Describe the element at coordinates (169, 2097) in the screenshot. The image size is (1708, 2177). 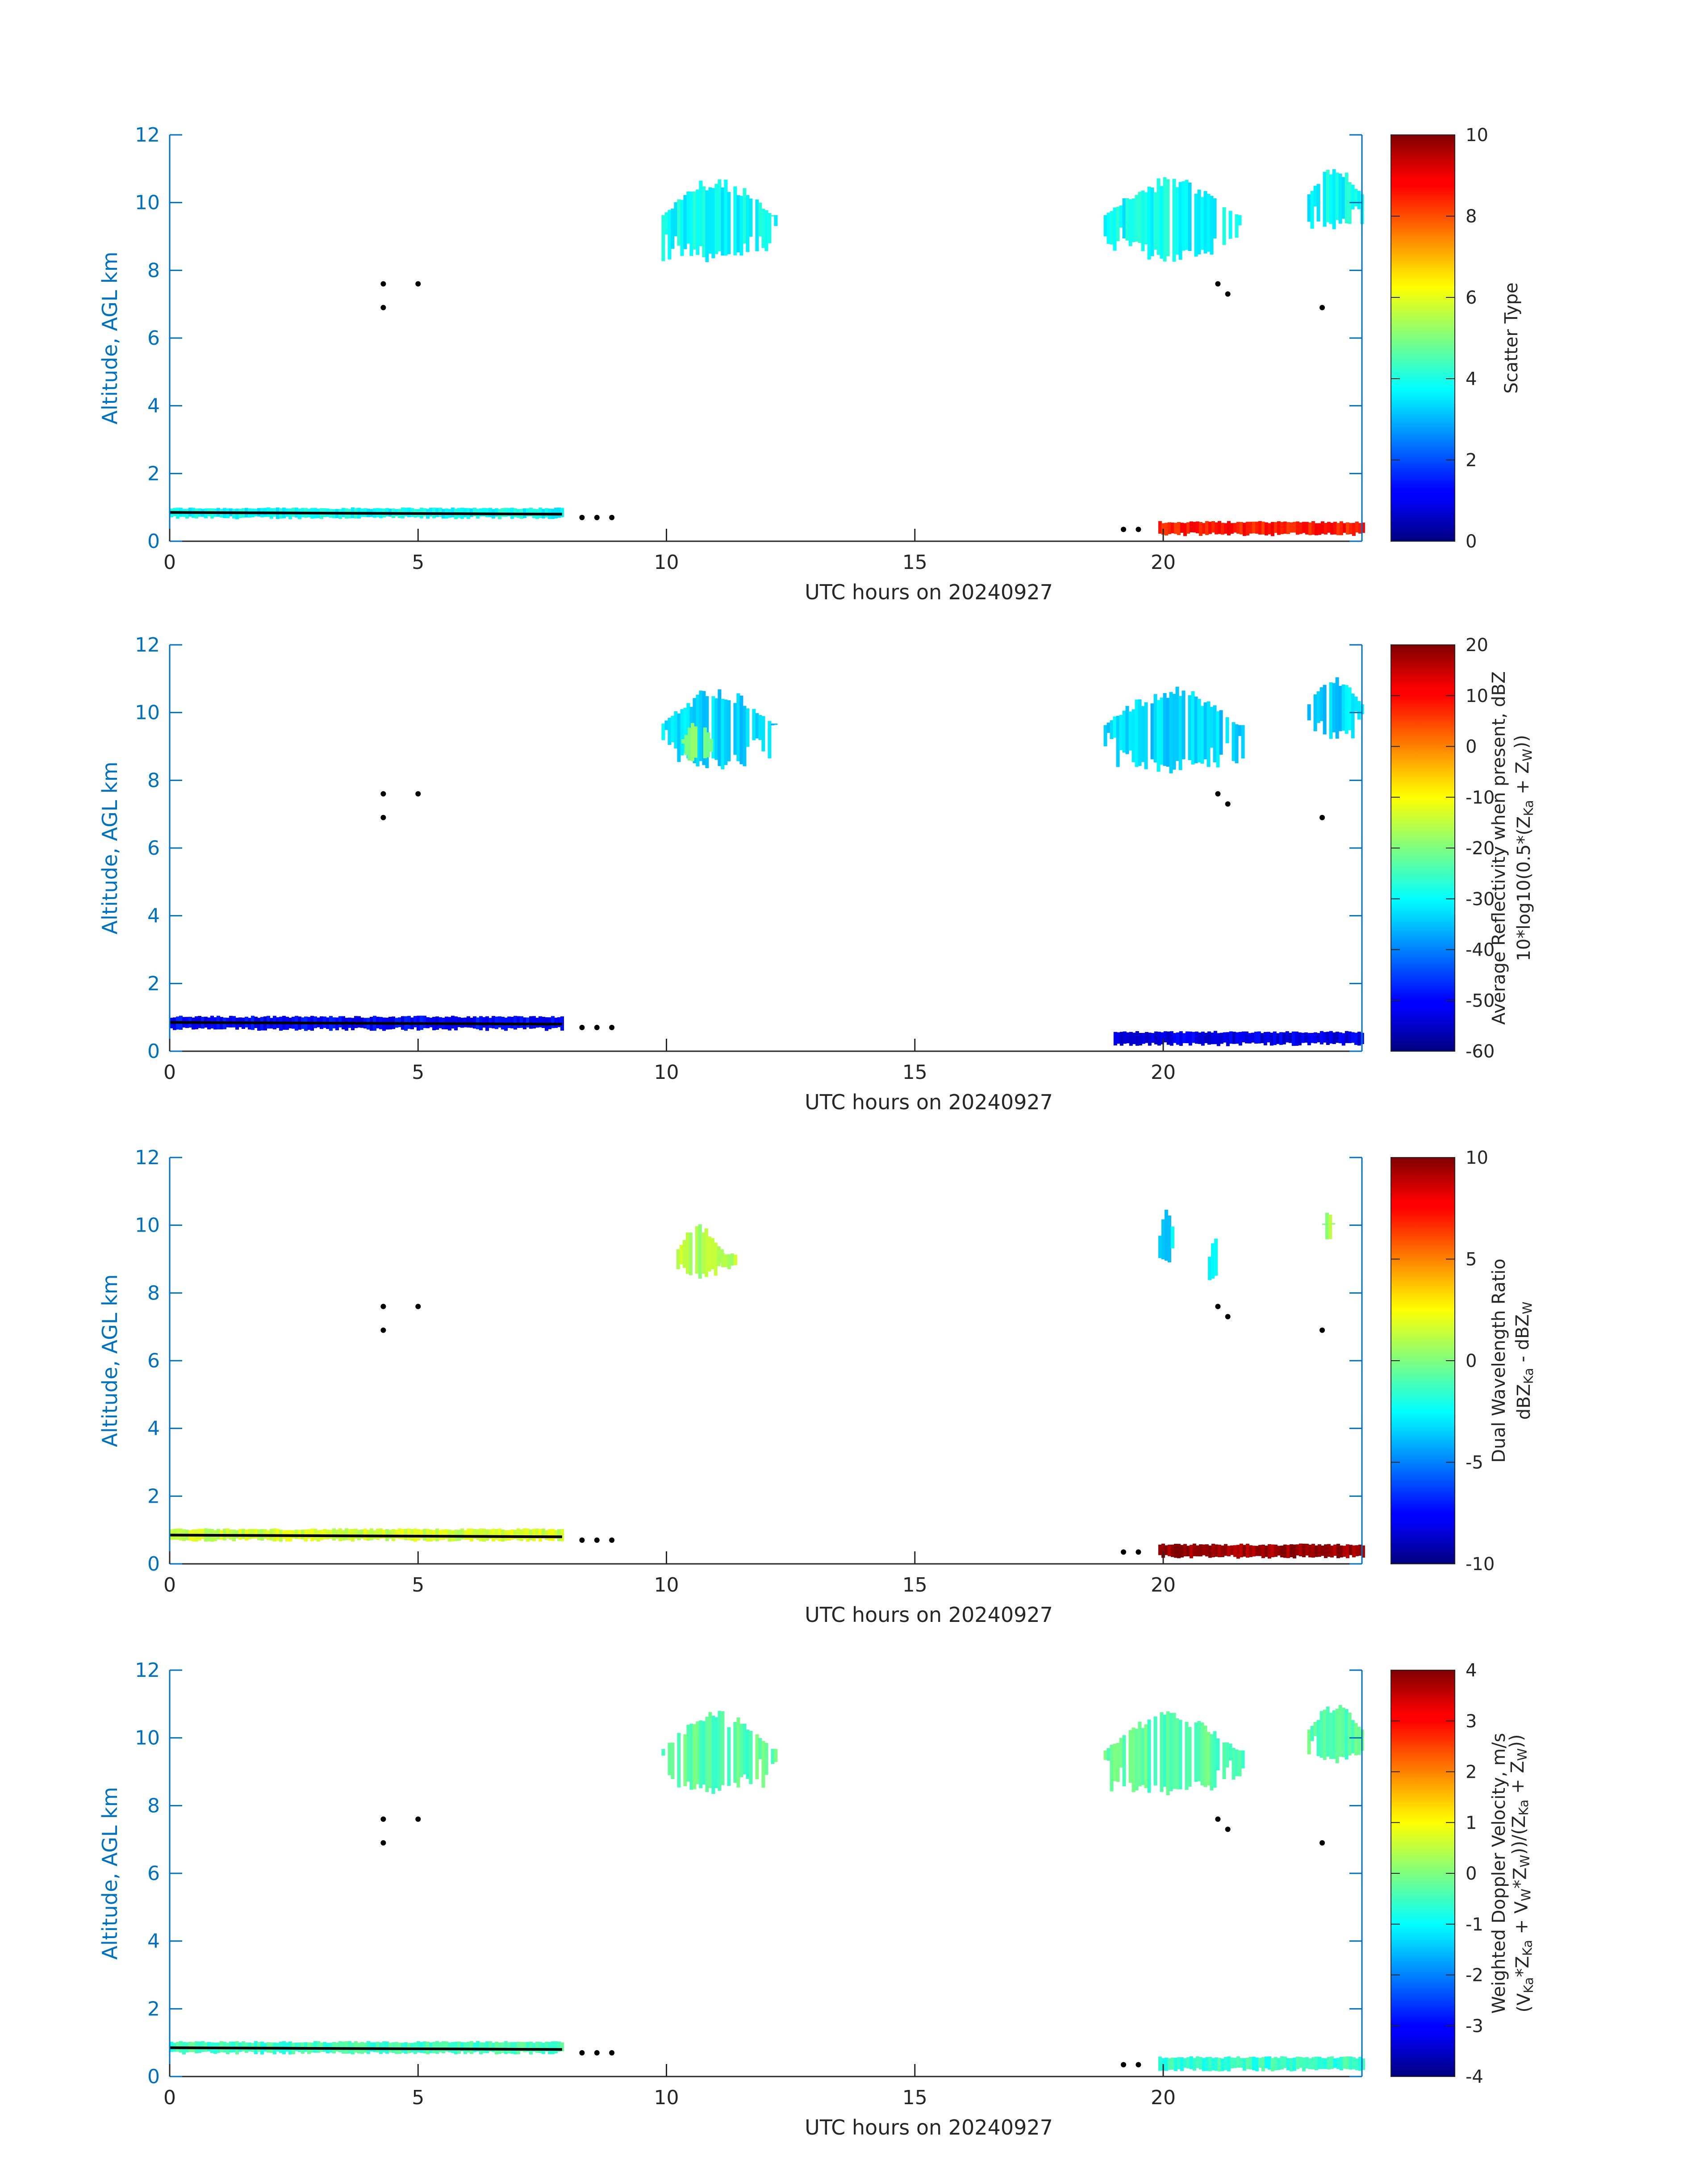
I see `x-tick-label: 0` at that location.